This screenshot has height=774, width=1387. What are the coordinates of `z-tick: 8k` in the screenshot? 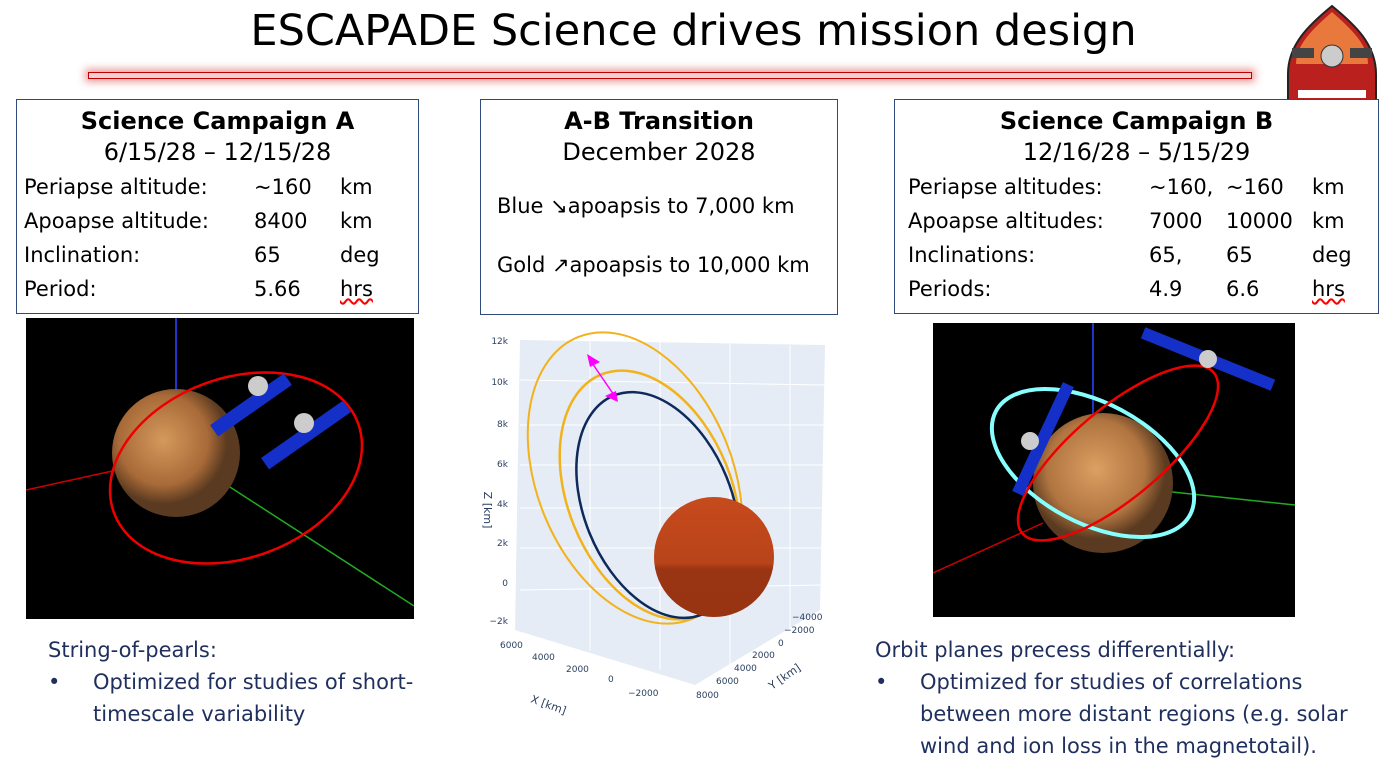 It's located at (503, 425).